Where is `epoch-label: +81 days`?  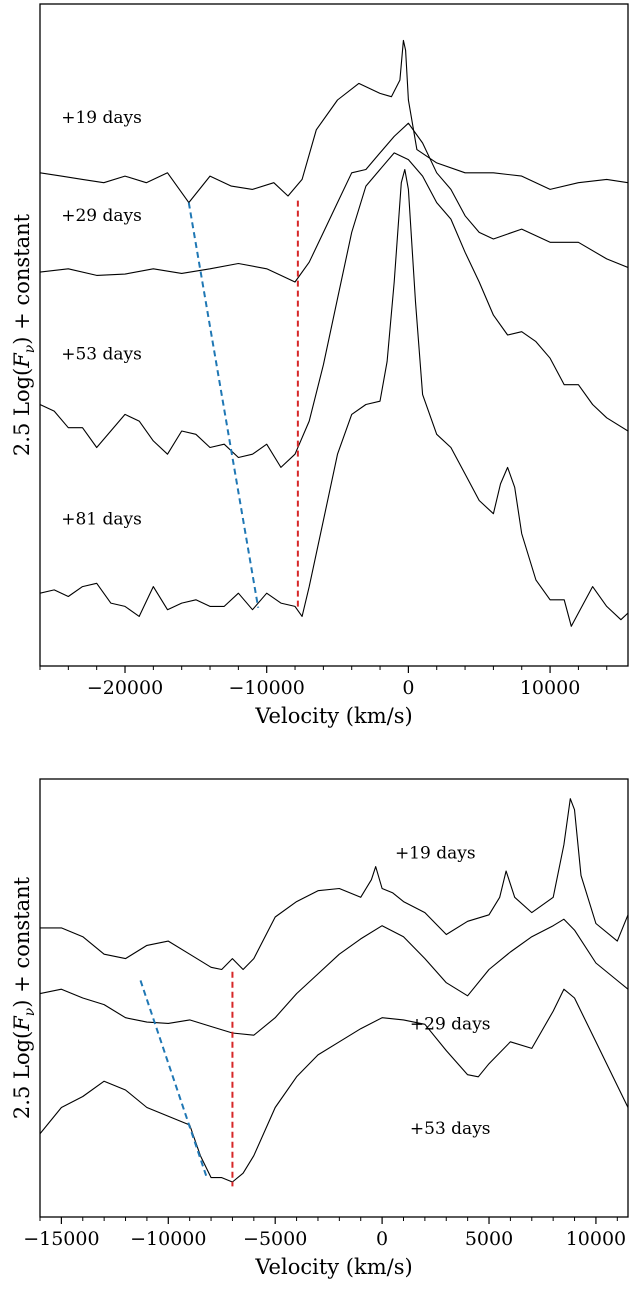 epoch-label: +81 days is located at coordinates (101, 519).